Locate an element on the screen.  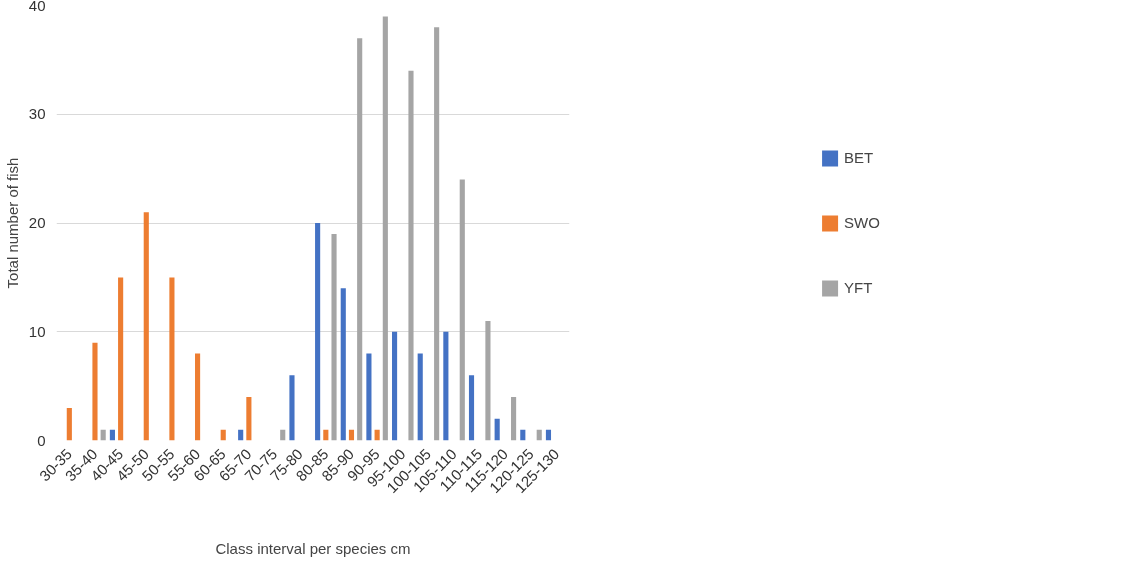
y-tick-label: 20 is located at coordinates (37, 222).